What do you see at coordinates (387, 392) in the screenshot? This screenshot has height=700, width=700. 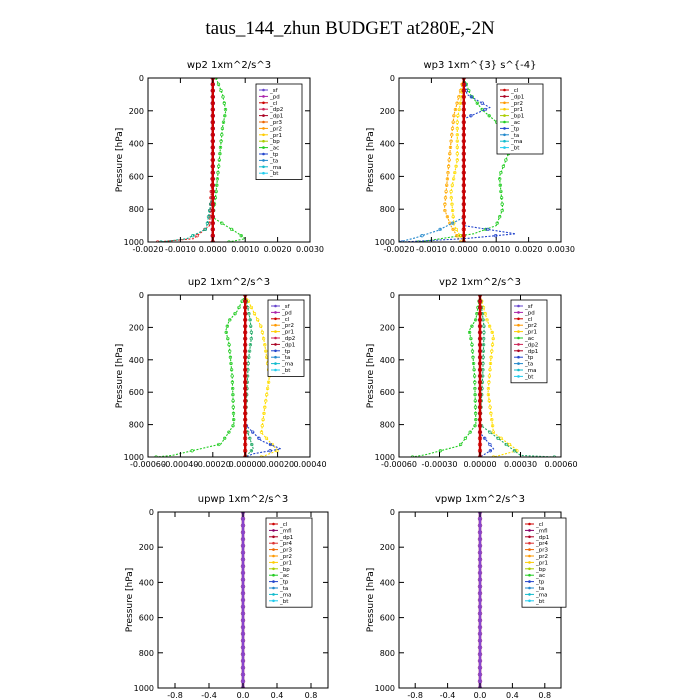 I see `y-tick-label: 600` at bounding box center [387, 392].